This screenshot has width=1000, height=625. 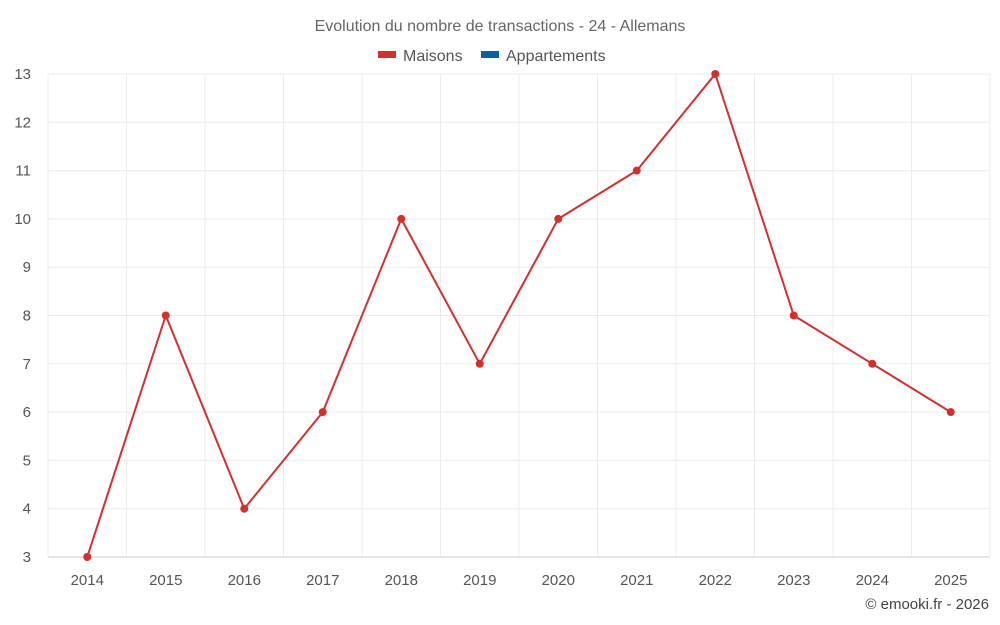 I want to click on x-tick-label: 2021, so click(x=636, y=580).